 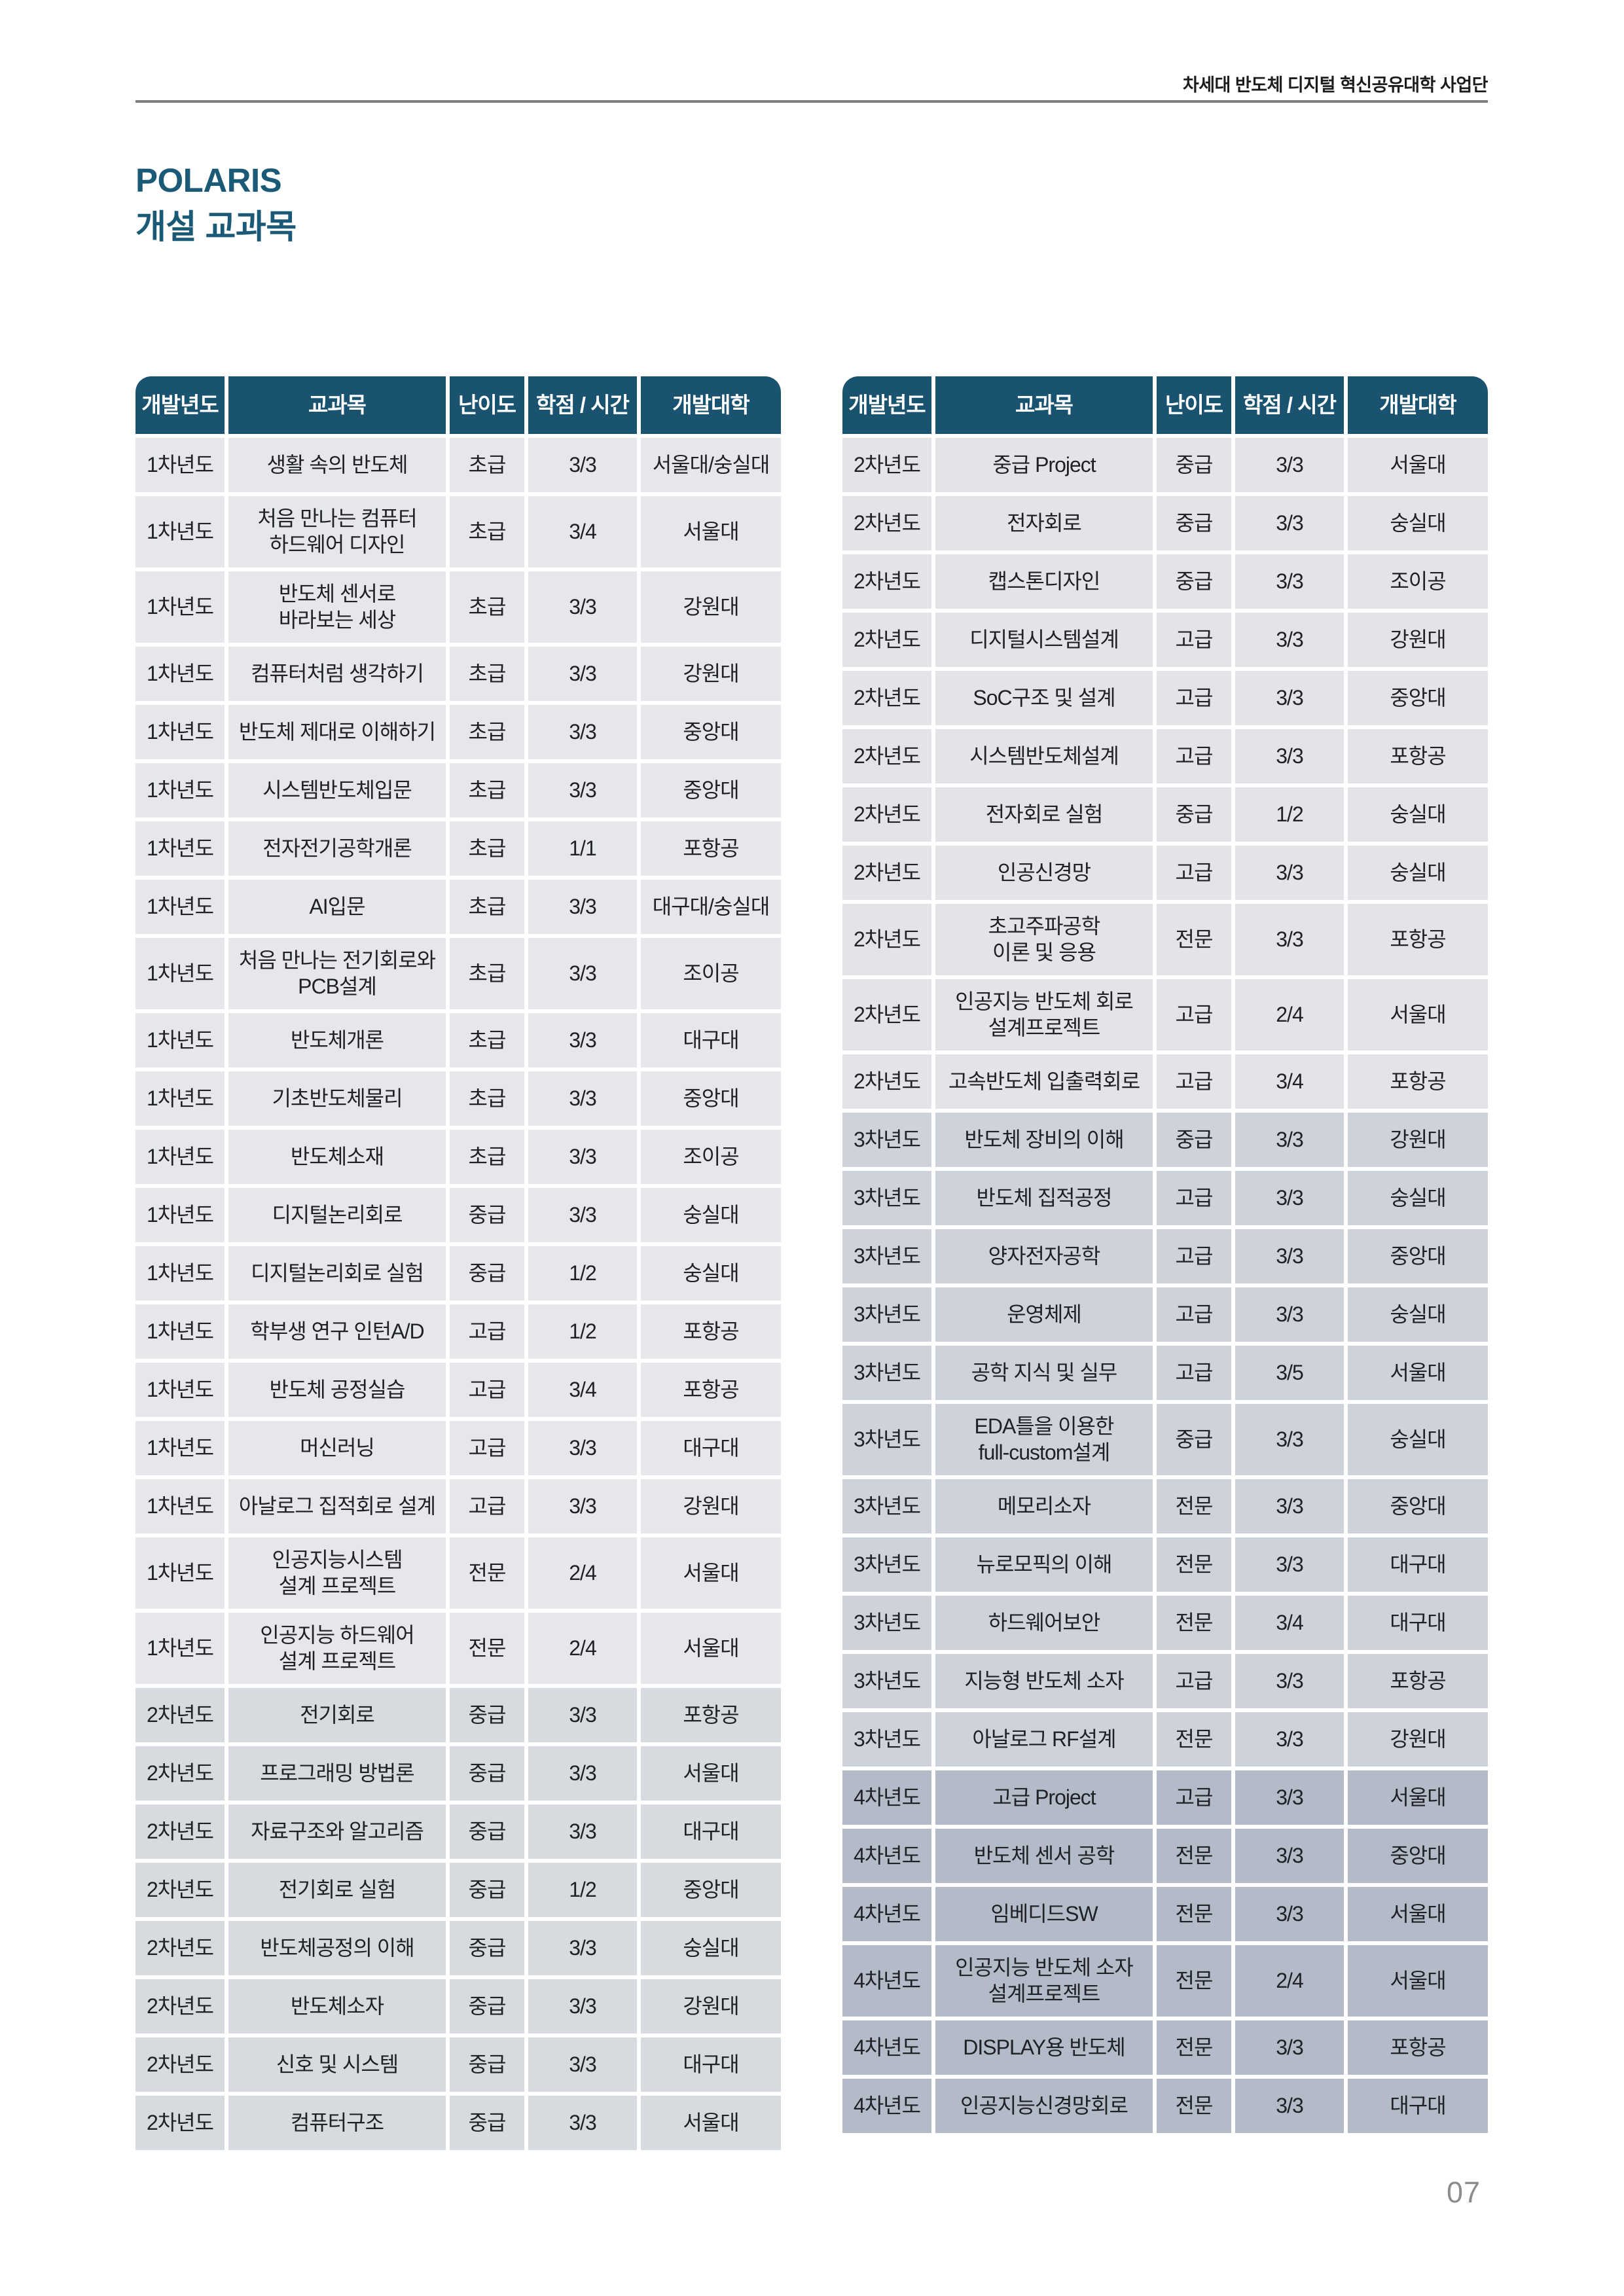 What do you see at coordinates (1165, 1014) in the screenshot?
I see `table-row: 2차년도 인공지능 반도체 회로 설계프로젝트 고급 2/4 서울대` at bounding box center [1165, 1014].